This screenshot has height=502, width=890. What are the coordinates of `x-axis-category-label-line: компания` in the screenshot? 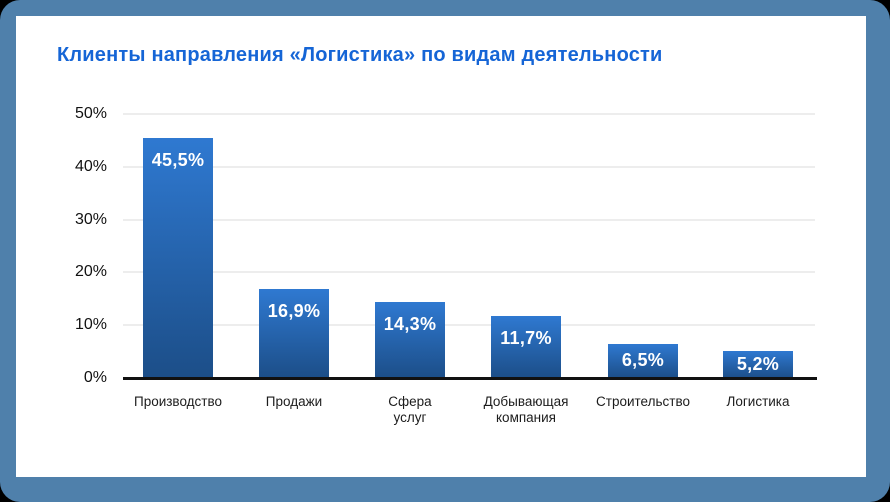 It's located at (526, 417).